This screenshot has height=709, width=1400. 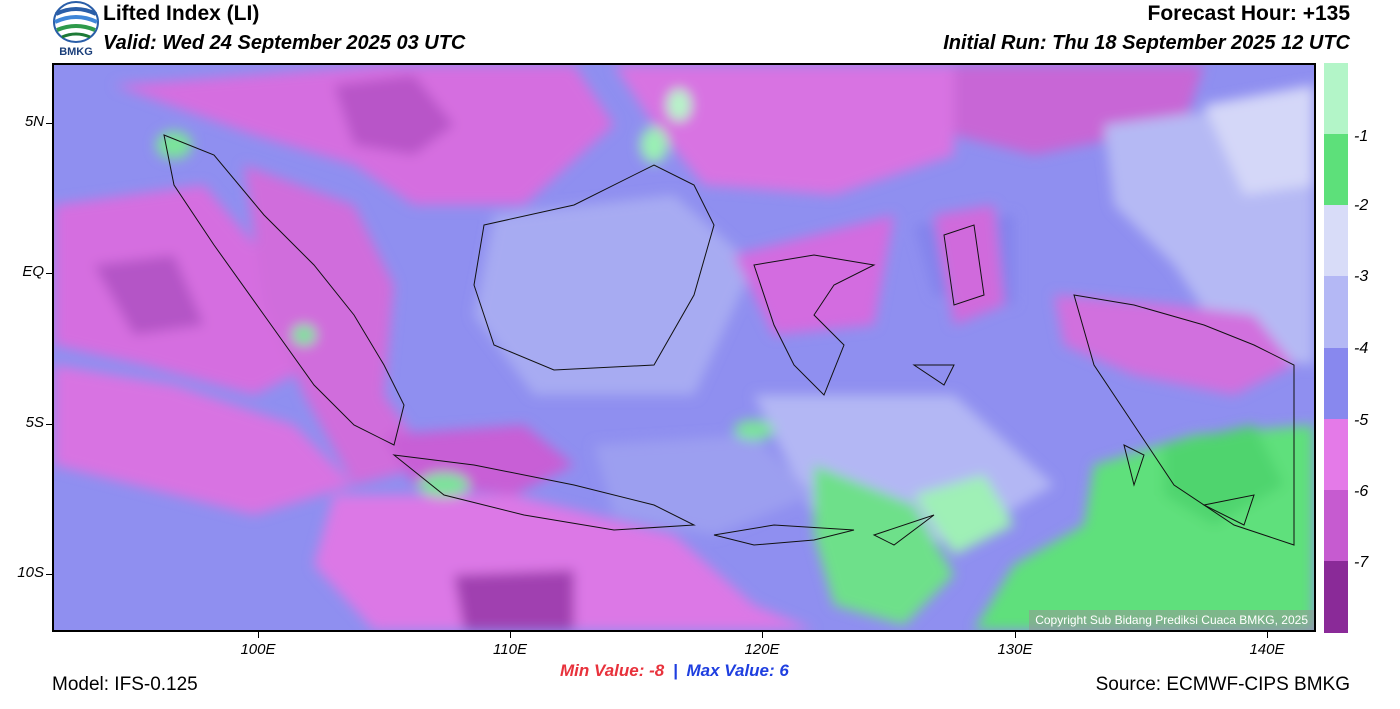 What do you see at coordinates (1267, 649) in the screenshot?
I see `lon-label-140e: 140E` at bounding box center [1267, 649].